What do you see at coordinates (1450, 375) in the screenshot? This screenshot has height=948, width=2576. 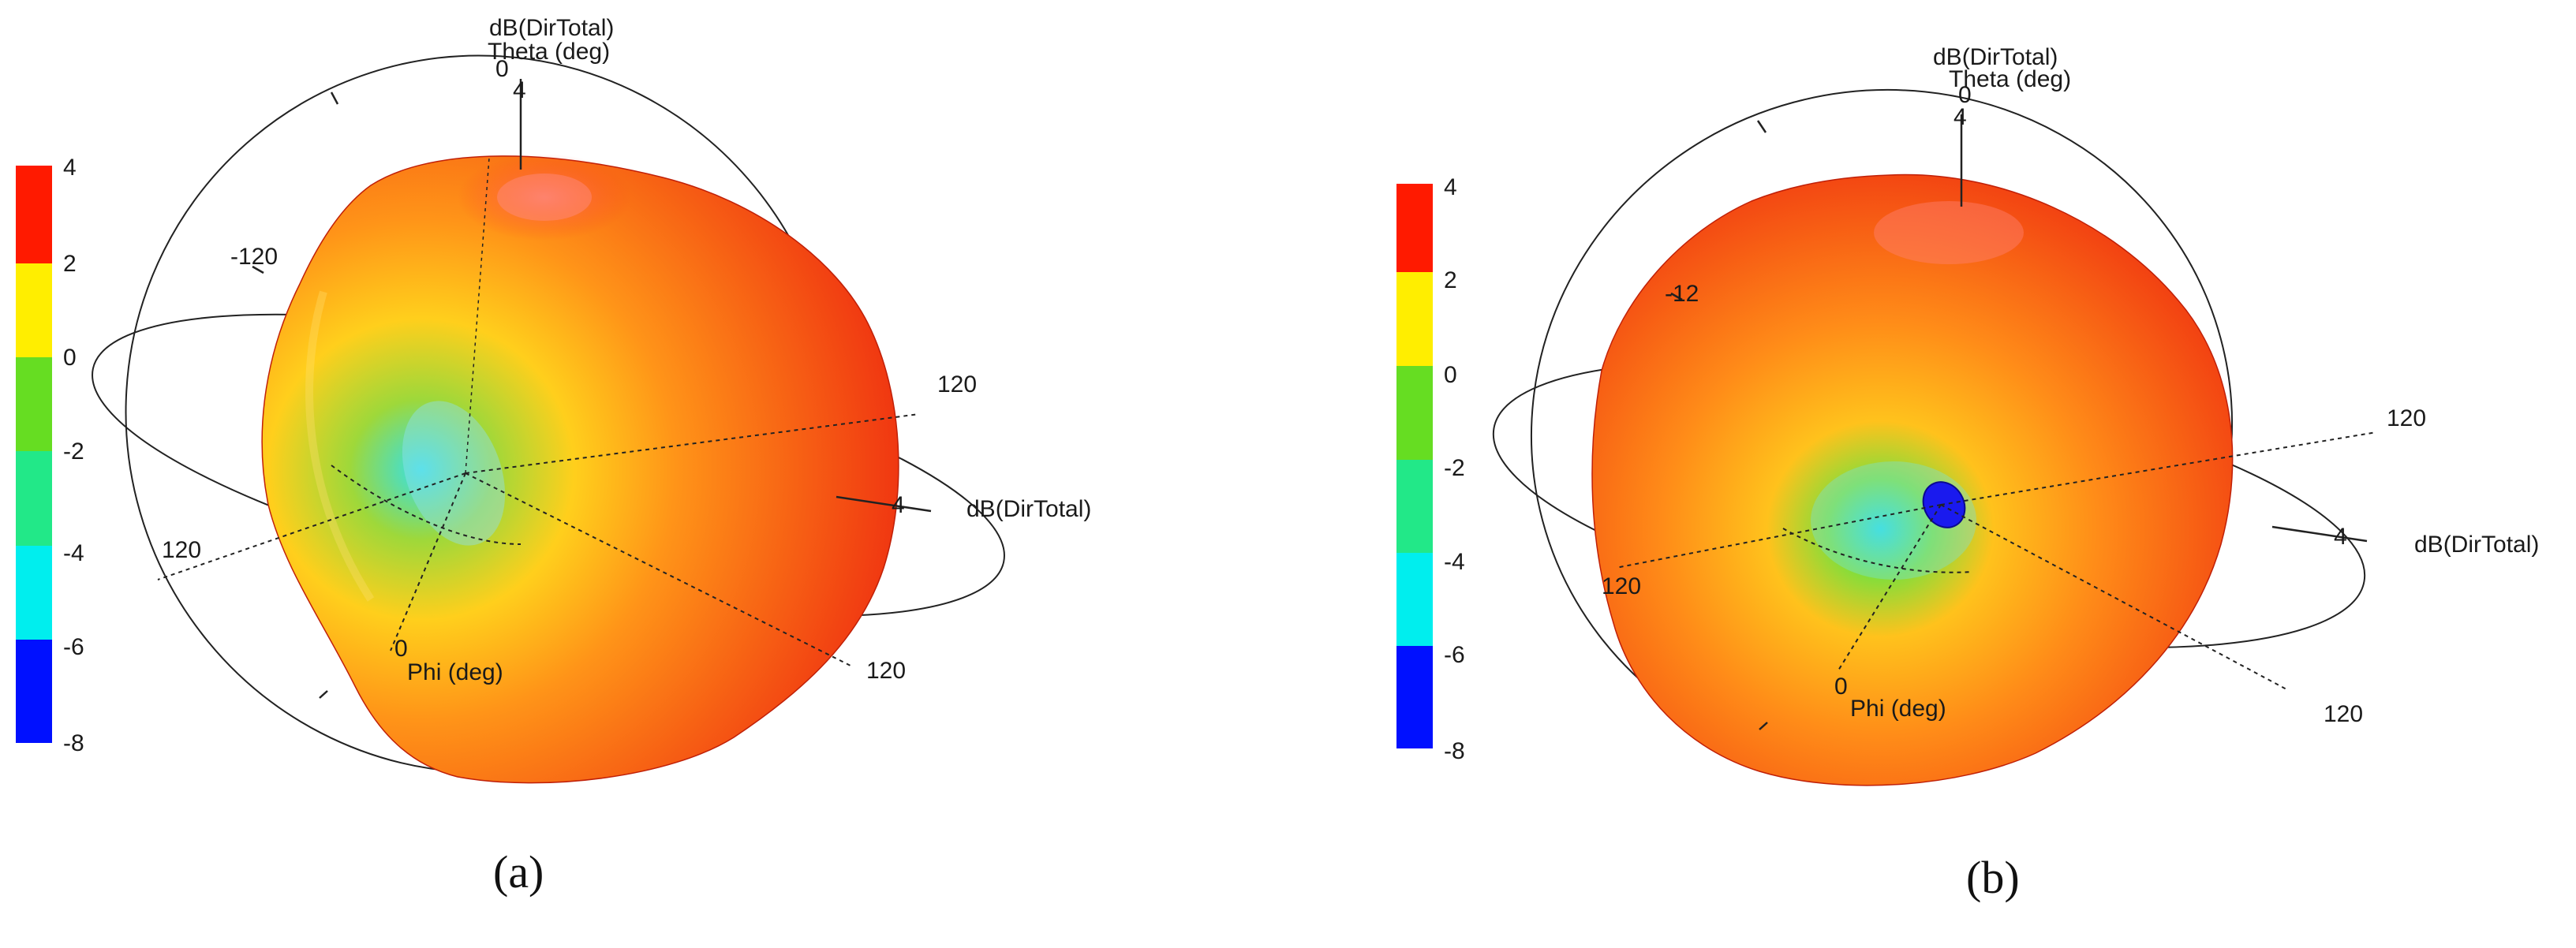 I see `colorbar-b-tick-2: 0` at bounding box center [1450, 375].